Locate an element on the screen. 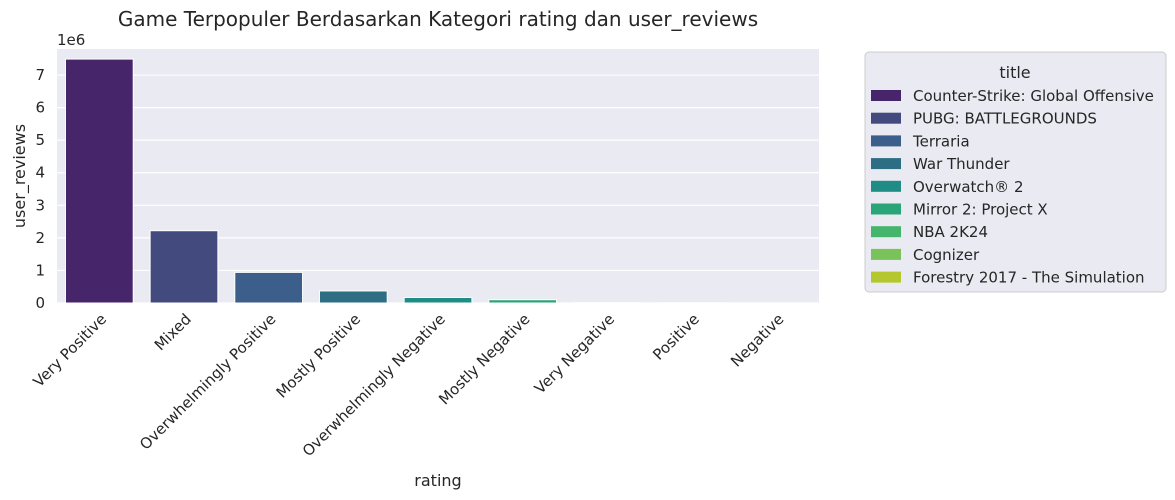  y-tick-label: 2 is located at coordinates (40, 238).